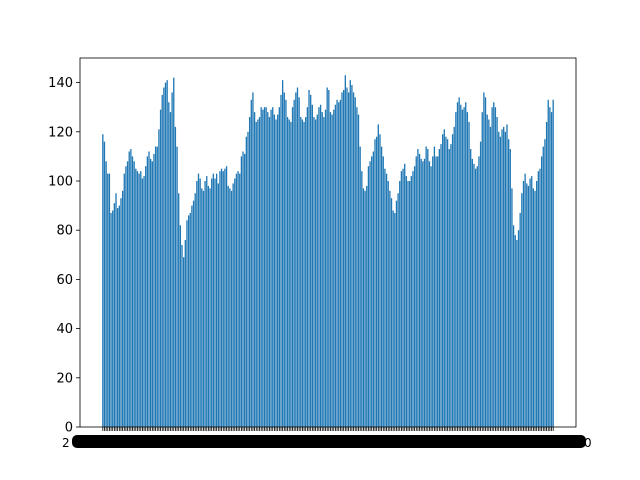  What do you see at coordinates (66, 443) in the screenshot?
I see `x-tick-label-first: 2` at bounding box center [66, 443].